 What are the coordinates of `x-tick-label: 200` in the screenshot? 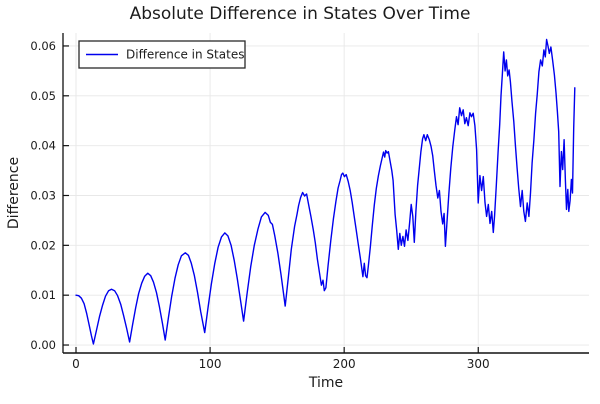 It's located at (344, 364).